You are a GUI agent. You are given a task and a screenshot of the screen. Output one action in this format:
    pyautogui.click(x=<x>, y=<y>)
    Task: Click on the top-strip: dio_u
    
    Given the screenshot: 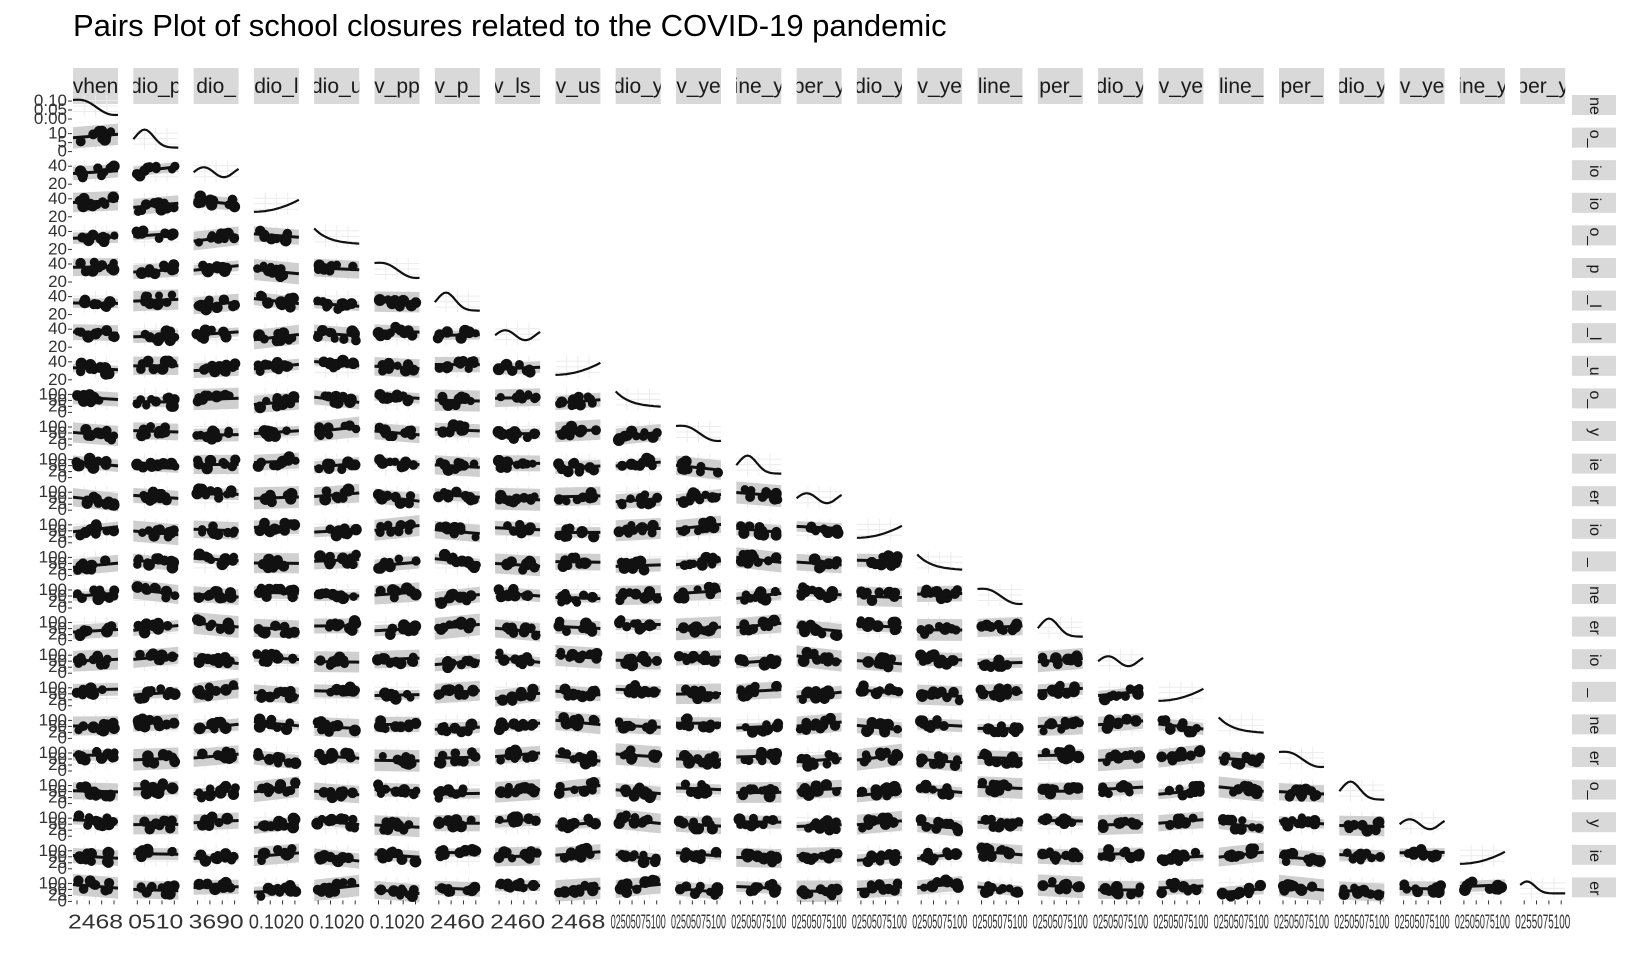 What is the action you would take?
    pyautogui.click(x=336, y=86)
    